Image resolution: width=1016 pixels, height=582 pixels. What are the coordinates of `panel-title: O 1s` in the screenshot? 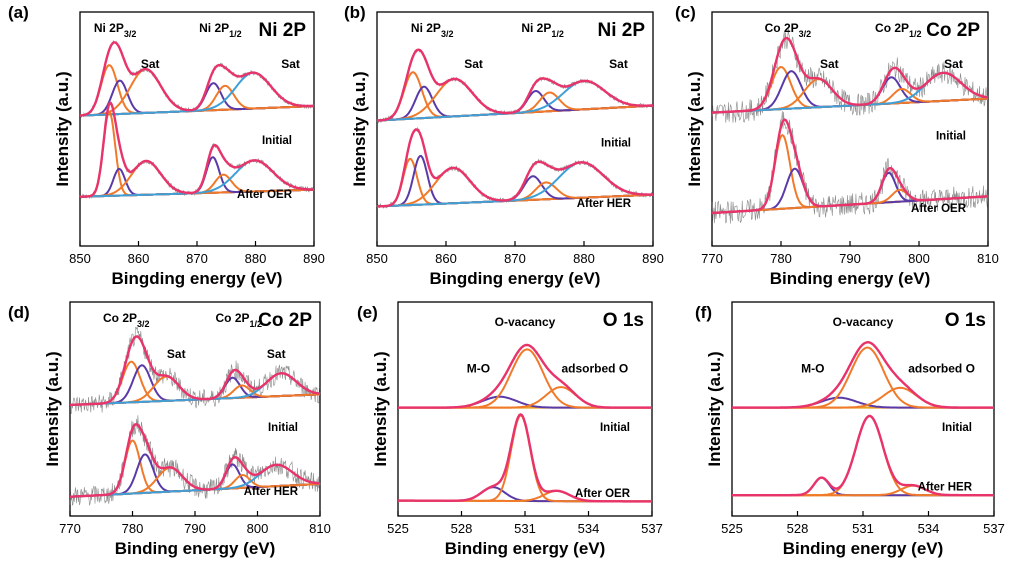 It's located at (965, 320).